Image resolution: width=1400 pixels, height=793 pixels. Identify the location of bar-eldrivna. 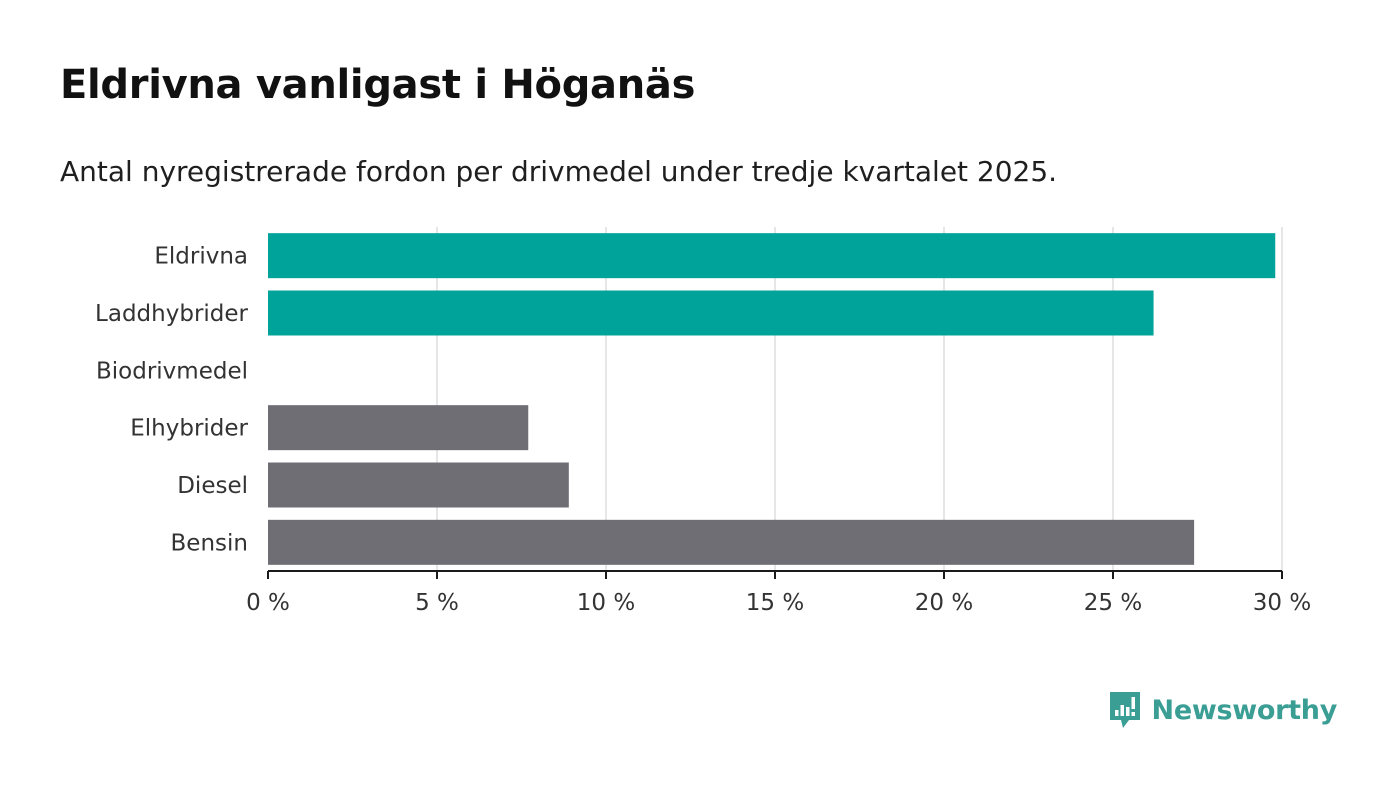
(772, 256).